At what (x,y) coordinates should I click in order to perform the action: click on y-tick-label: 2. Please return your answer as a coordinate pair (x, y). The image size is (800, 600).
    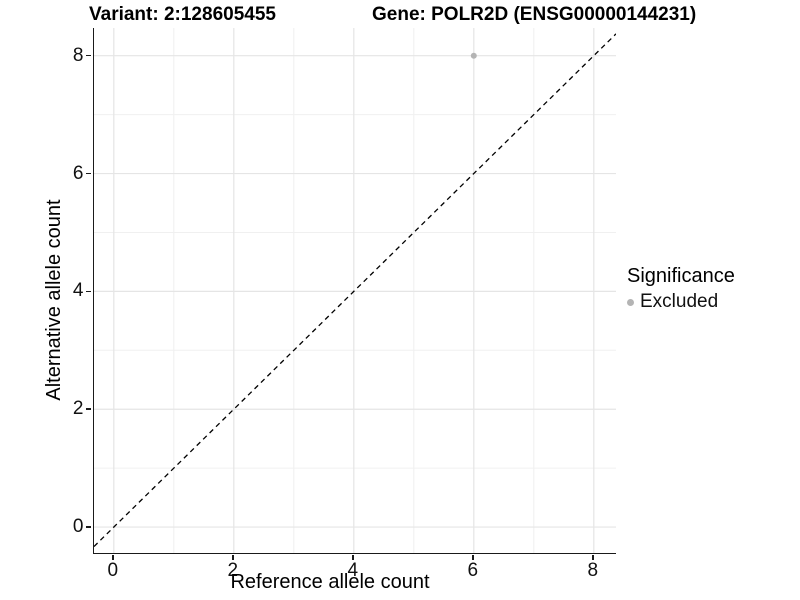
    Looking at the image, I should click on (78, 409).